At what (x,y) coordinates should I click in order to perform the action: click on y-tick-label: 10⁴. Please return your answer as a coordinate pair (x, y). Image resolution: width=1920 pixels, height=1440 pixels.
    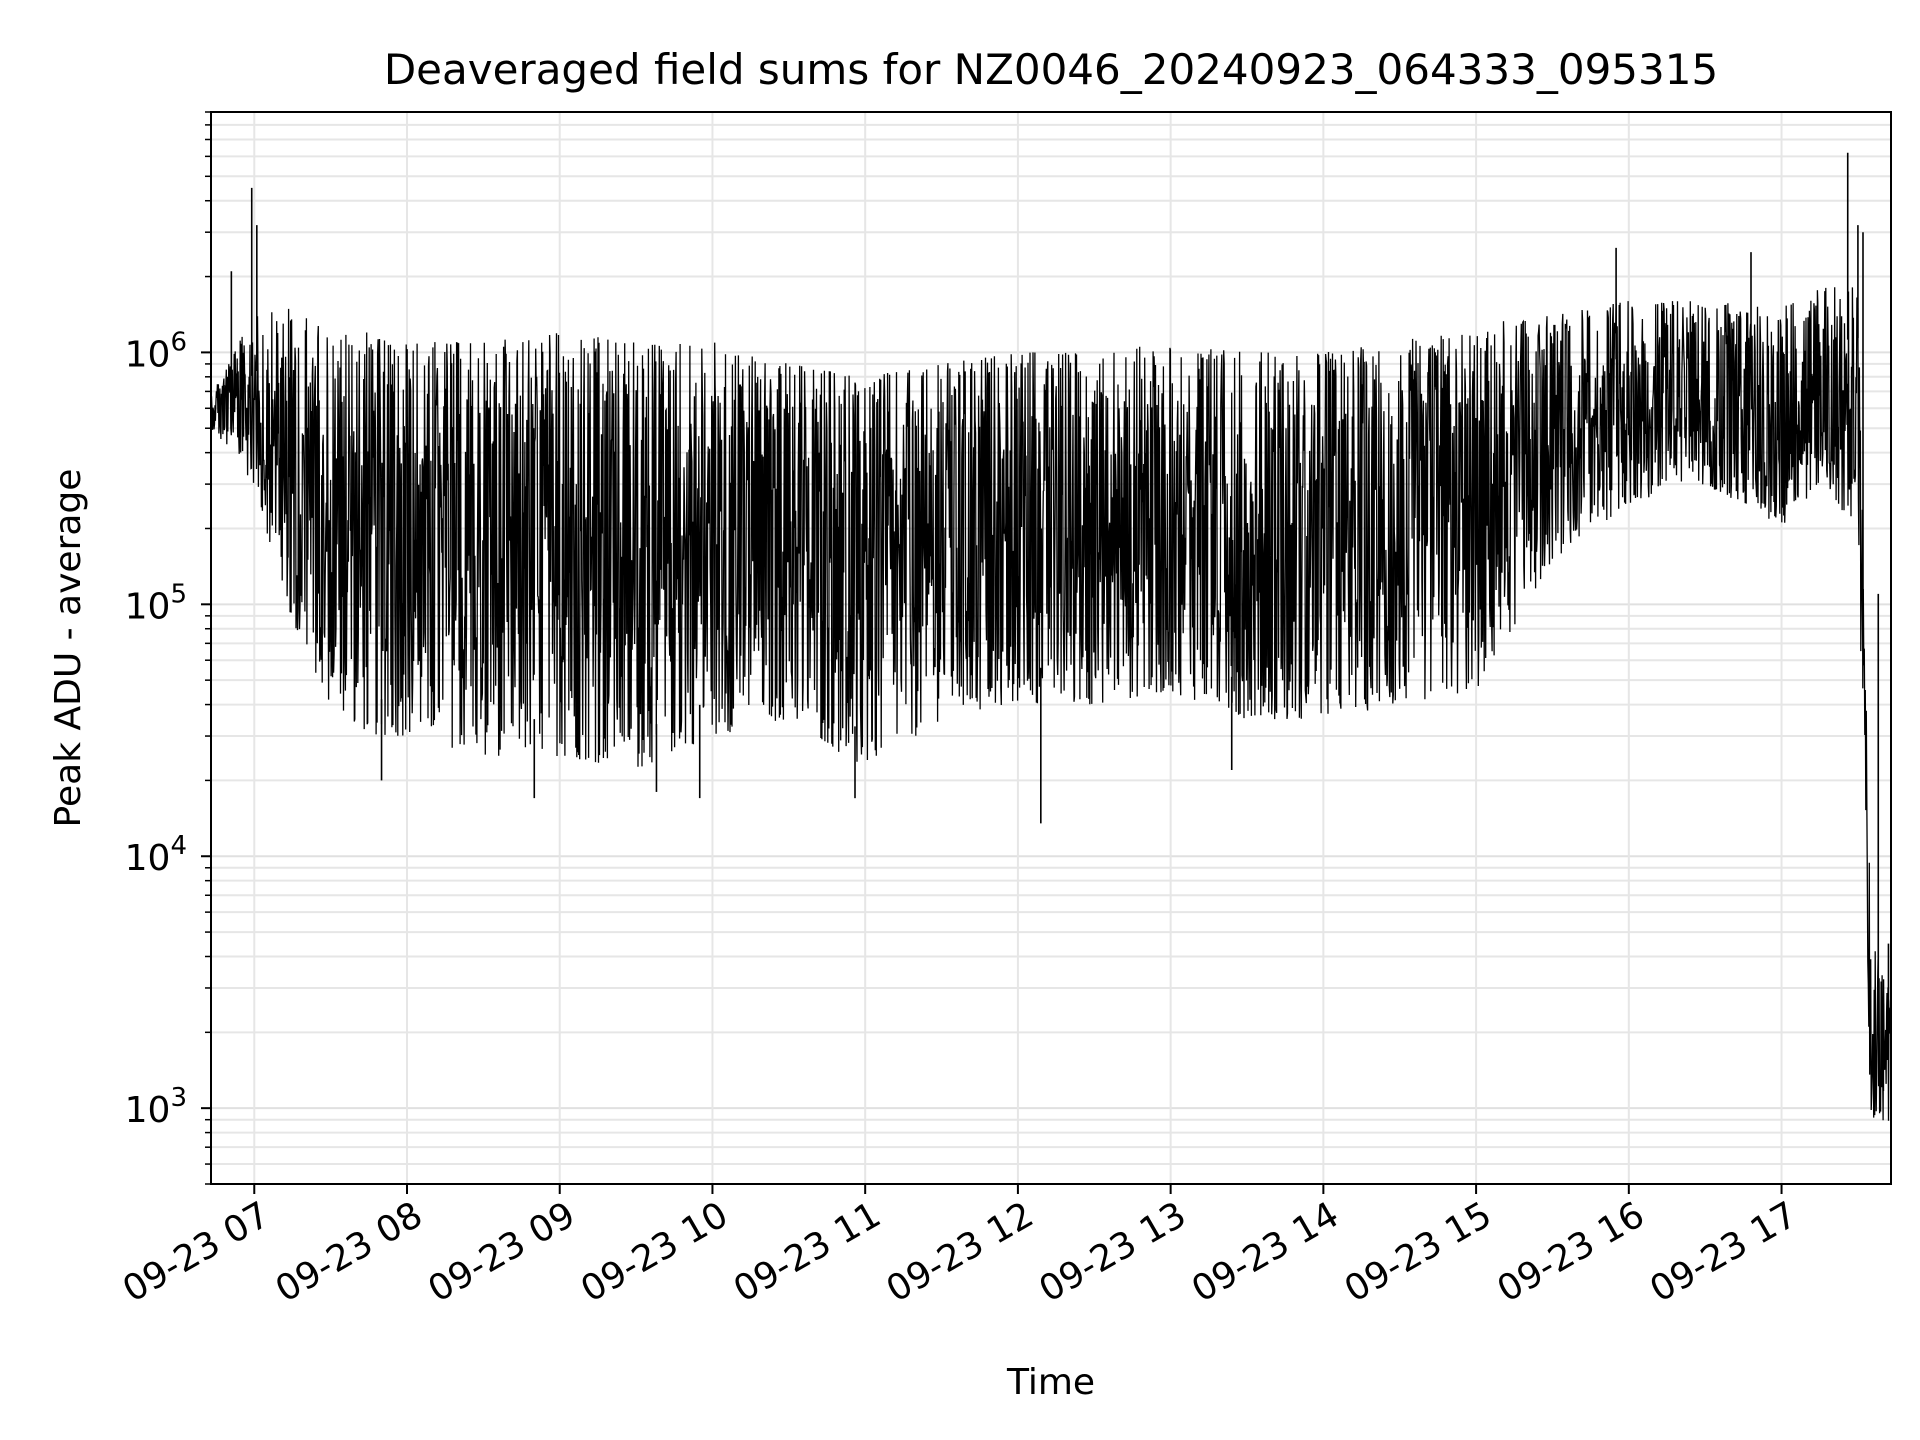
    Looking at the image, I should click on (156, 855).